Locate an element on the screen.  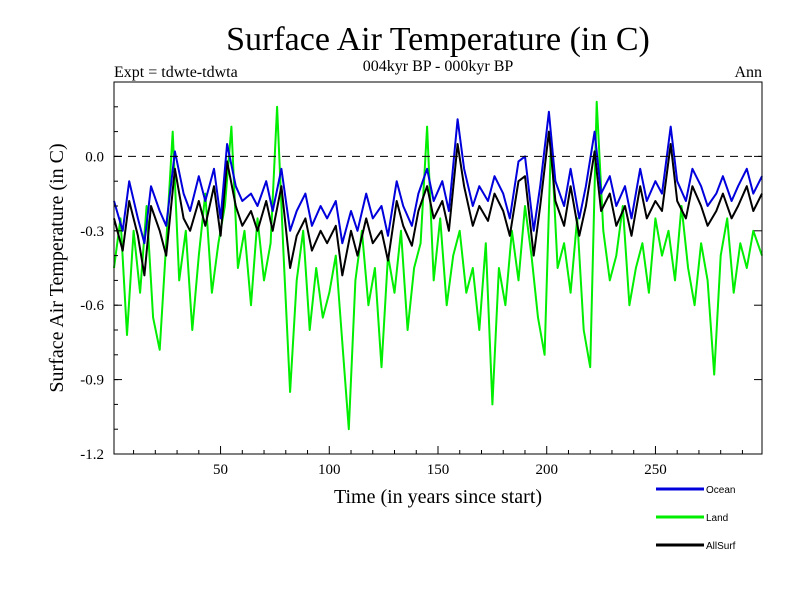
x-tick-label: 50 is located at coordinates (220, 470).